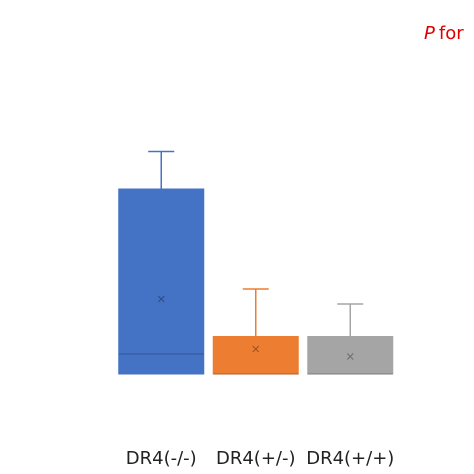 The width and height of the screenshot is (474, 474). What do you see at coordinates (350, 458) in the screenshot?
I see `x-tick-label: DR4(+/+)` at bounding box center [350, 458].